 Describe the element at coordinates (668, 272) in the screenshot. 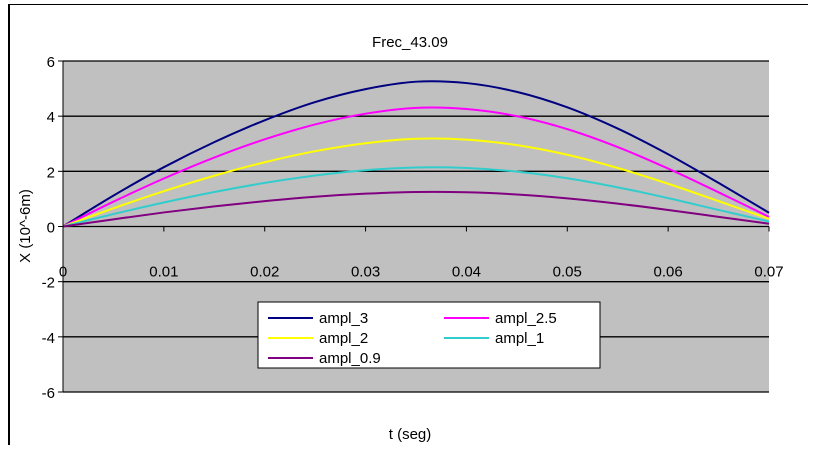

I see `x-tick-label: 0.06` at that location.